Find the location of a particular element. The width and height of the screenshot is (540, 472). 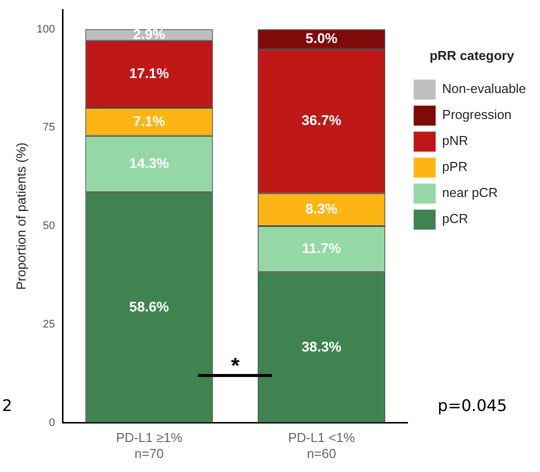

data-label: 11.7% is located at coordinates (322, 248).